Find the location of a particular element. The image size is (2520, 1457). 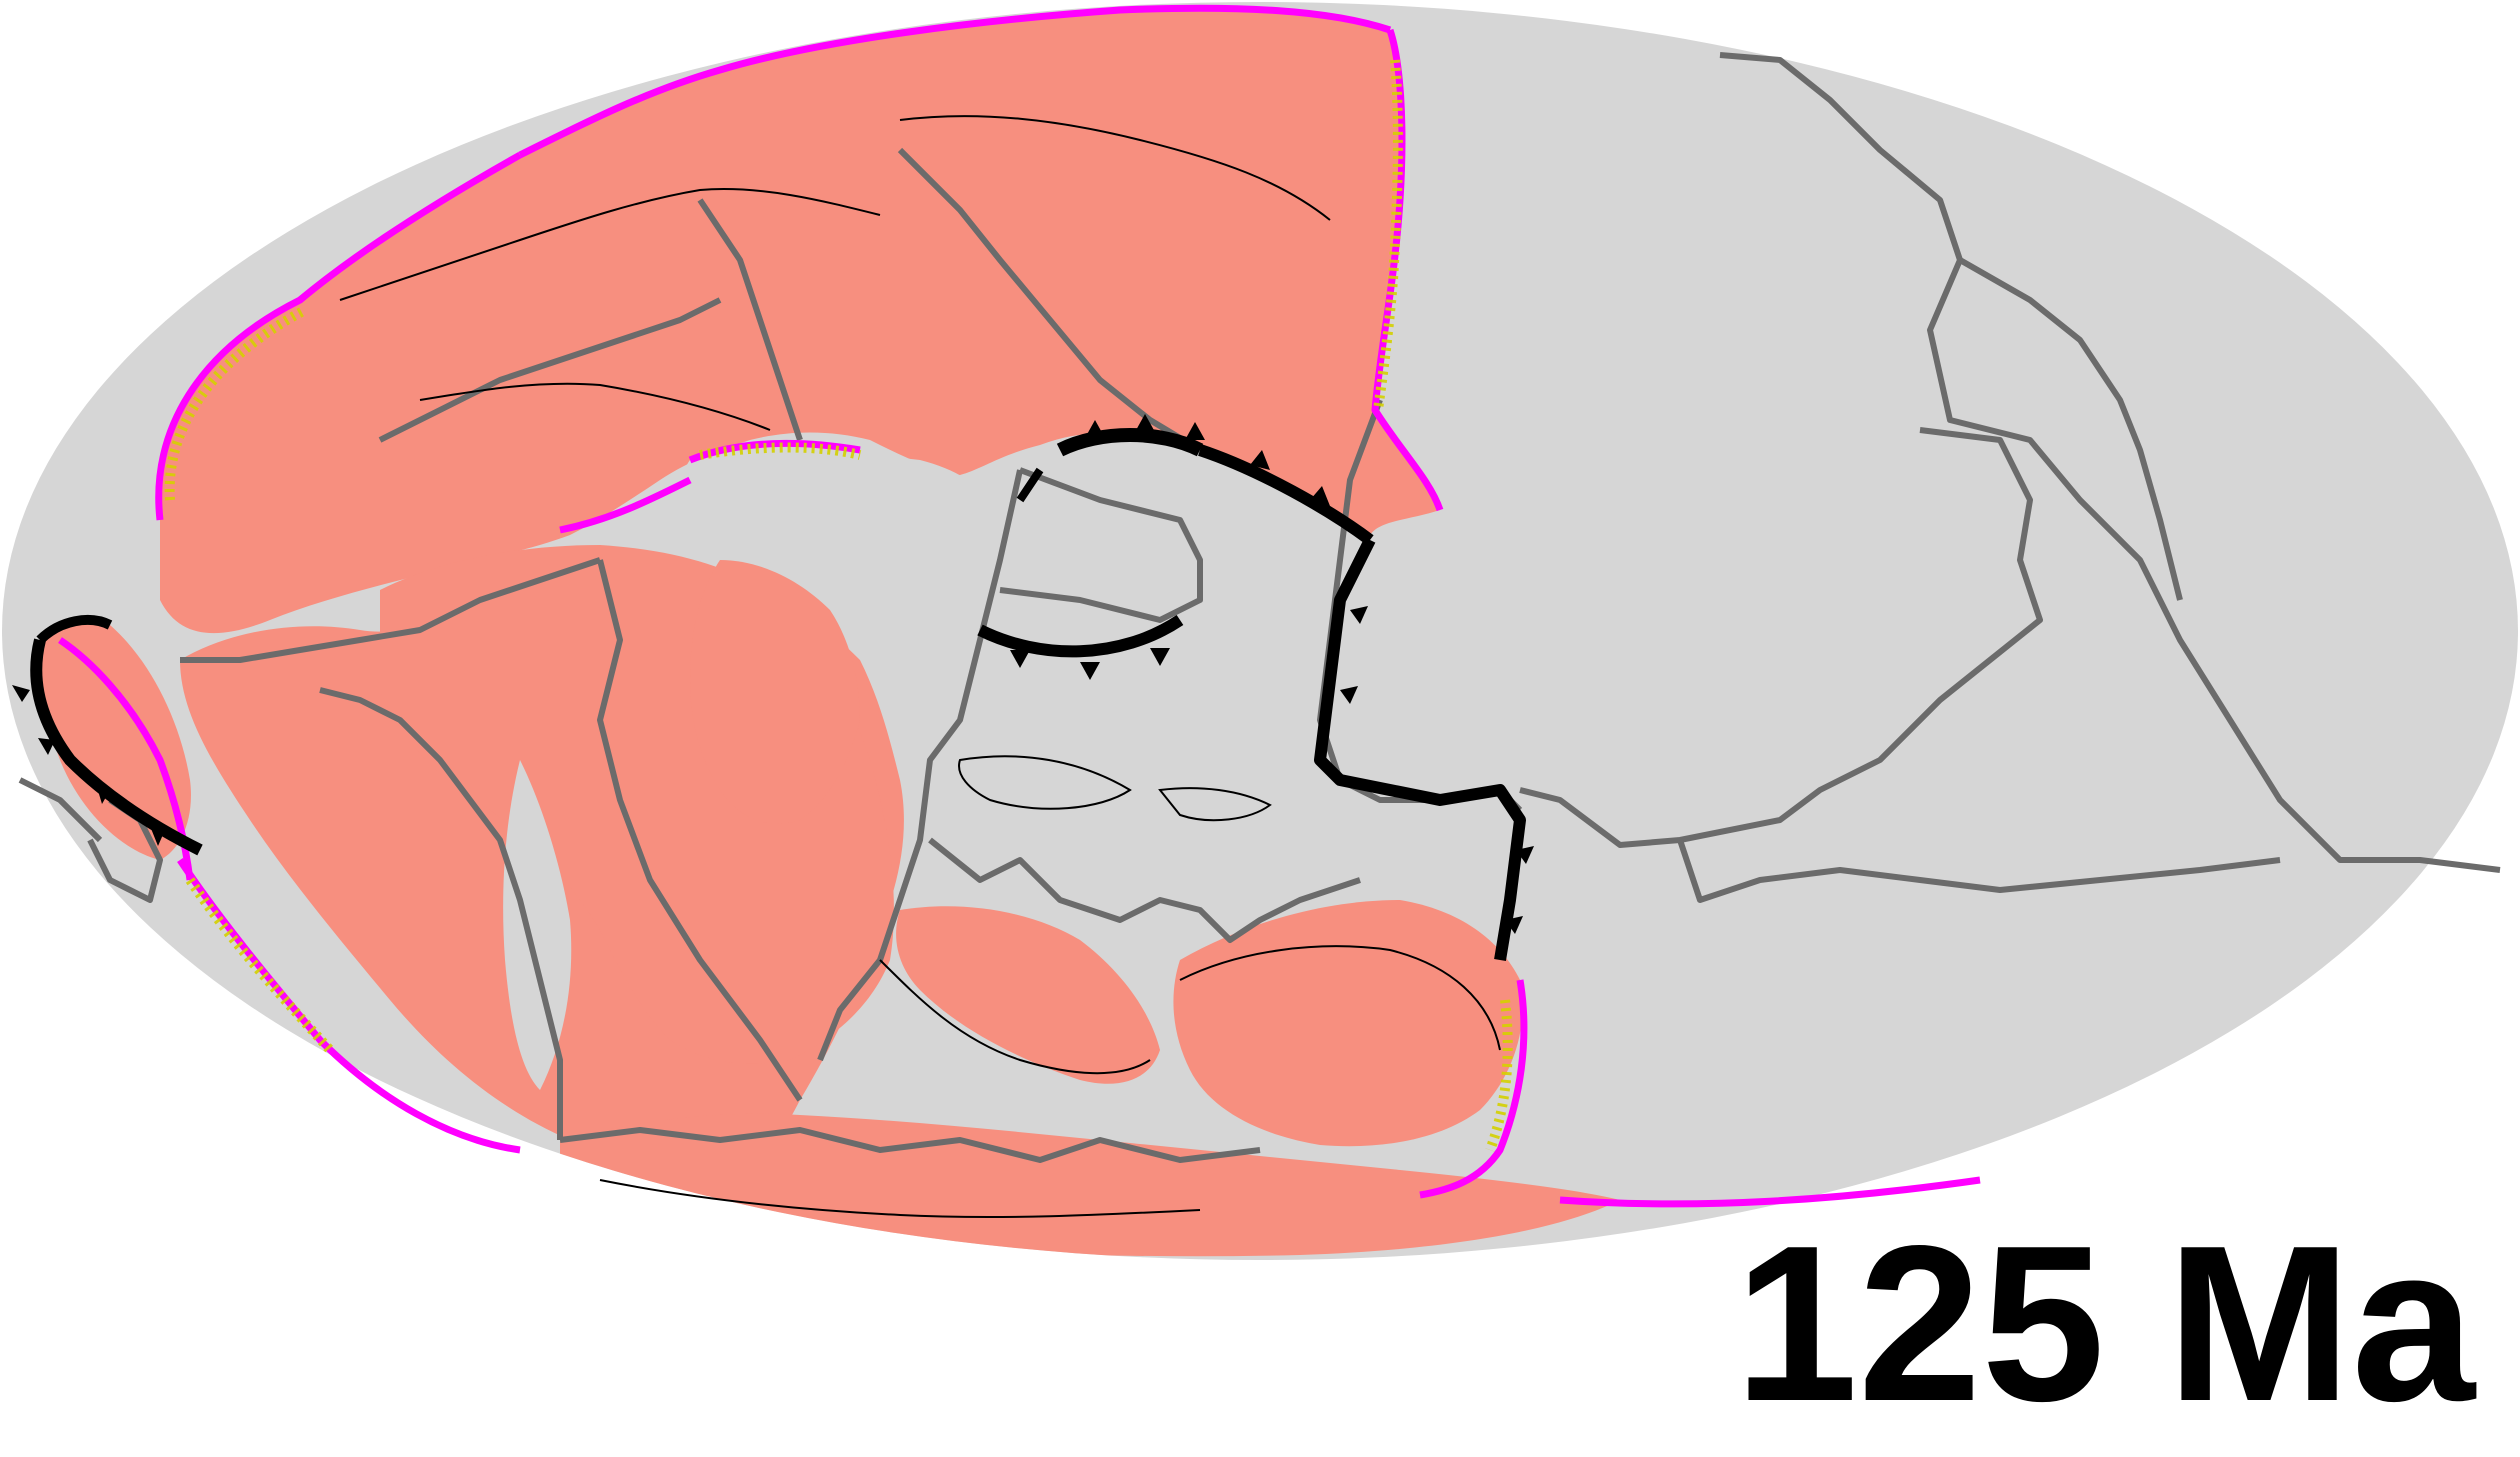

tethys-sea is located at coordinates (842, 497).